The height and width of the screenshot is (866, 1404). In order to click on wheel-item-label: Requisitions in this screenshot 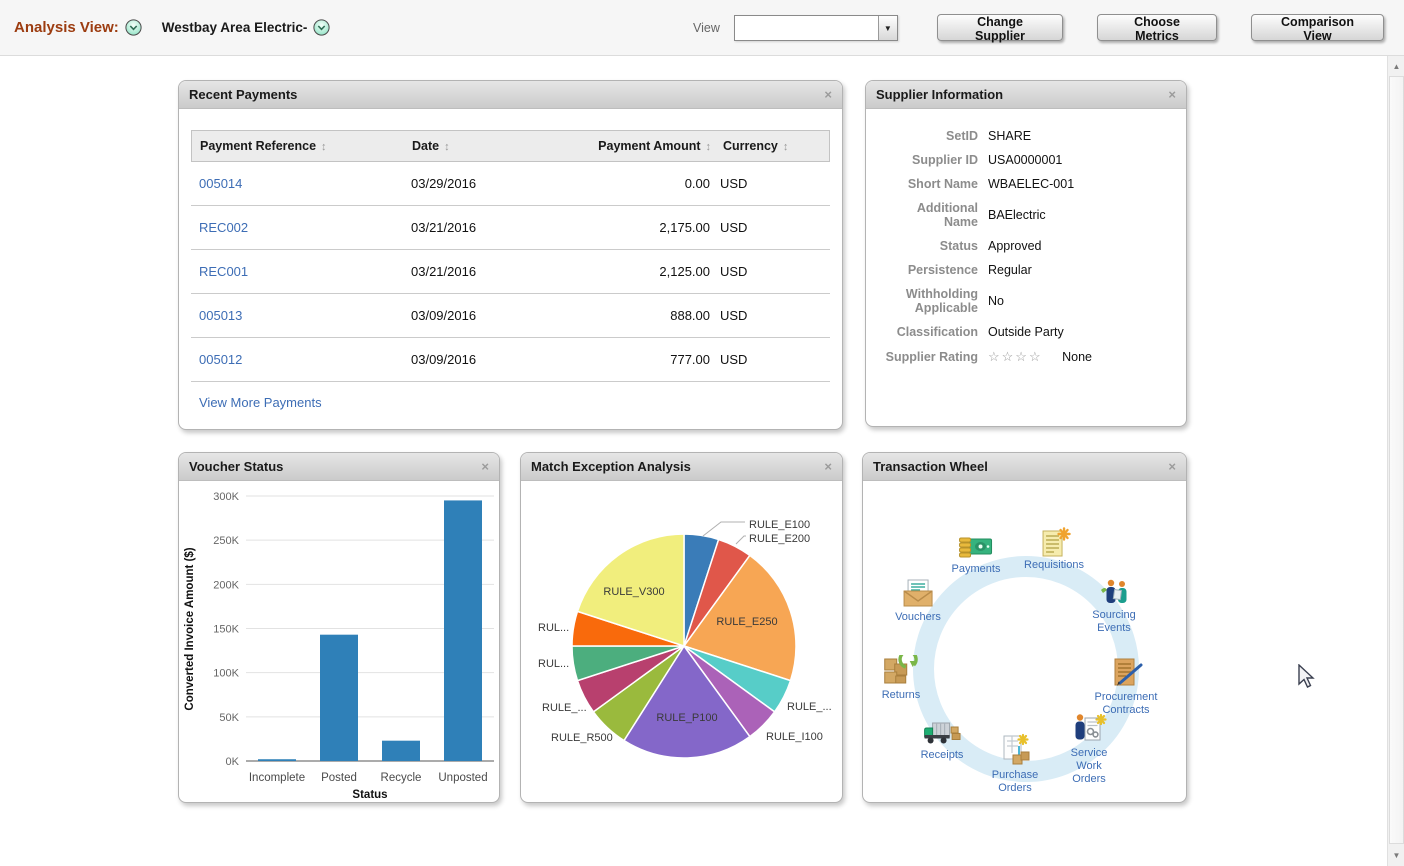, I will do `click(1054, 565)`.